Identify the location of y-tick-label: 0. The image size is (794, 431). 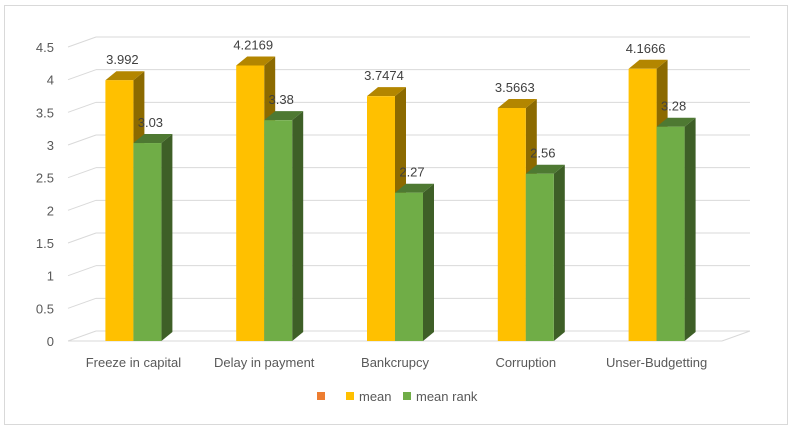
(50, 341).